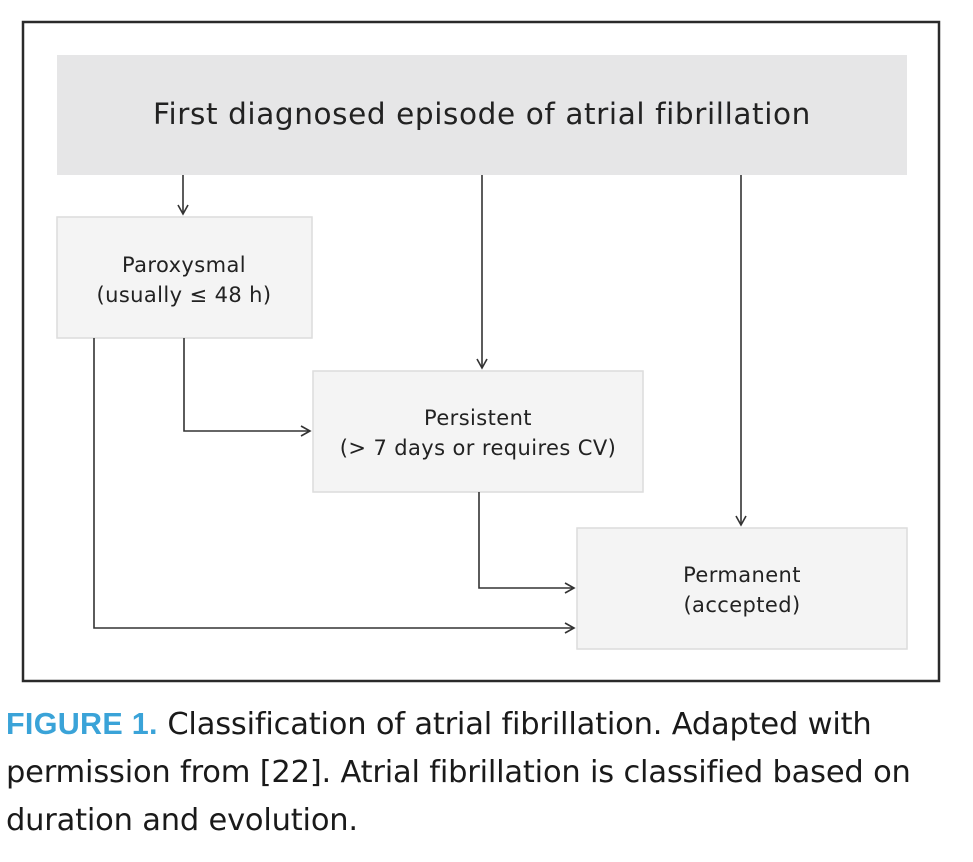 This screenshot has height=862, width=973. I want to click on persistent-sublabel: (> 7 days or requires CV), so click(478, 448).